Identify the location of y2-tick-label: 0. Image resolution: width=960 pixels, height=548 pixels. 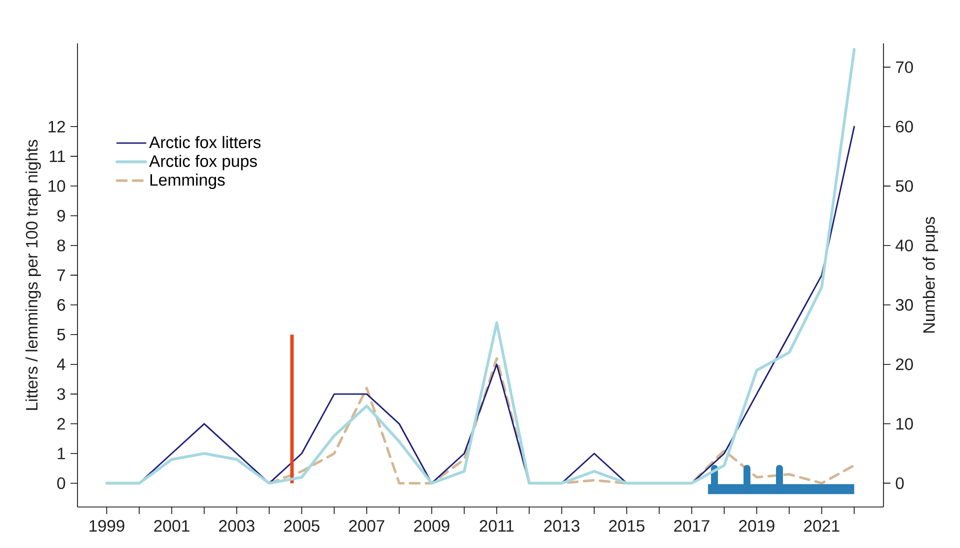
(900, 483).